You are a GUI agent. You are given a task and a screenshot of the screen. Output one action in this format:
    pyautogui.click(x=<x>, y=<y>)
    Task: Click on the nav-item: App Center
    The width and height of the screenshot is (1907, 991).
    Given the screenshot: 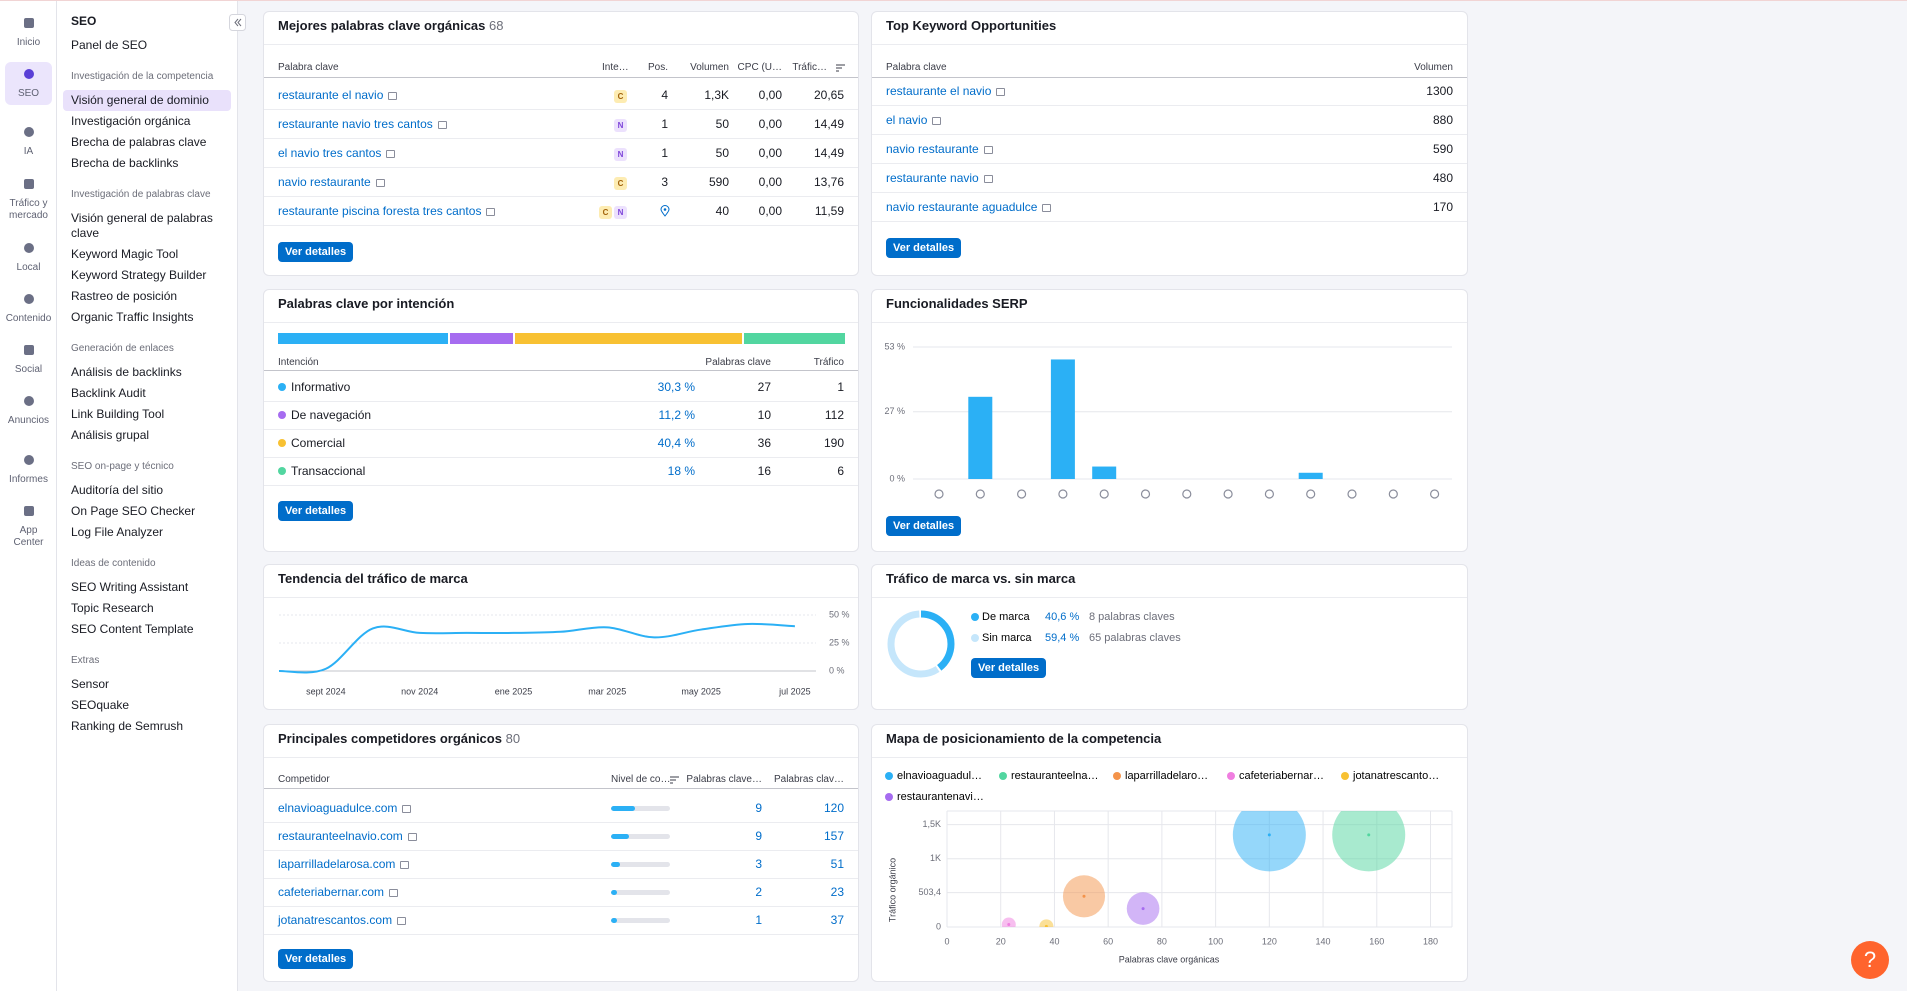 What is the action you would take?
    pyautogui.click(x=28, y=526)
    